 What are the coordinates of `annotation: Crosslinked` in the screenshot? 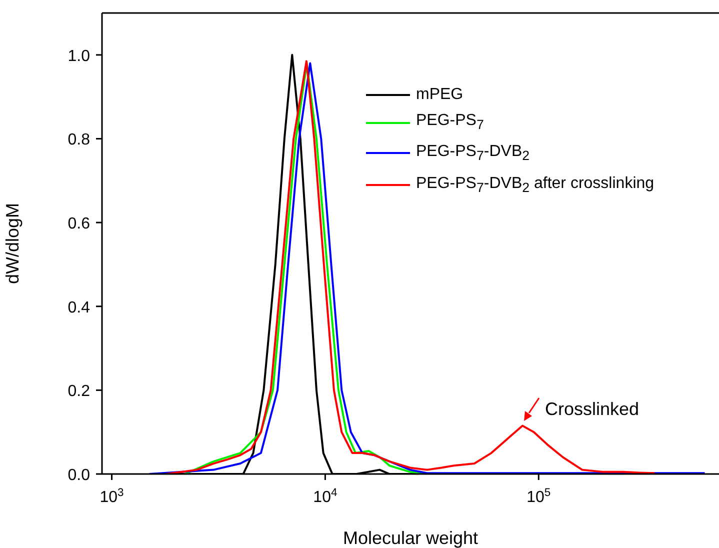 It's located at (592, 409).